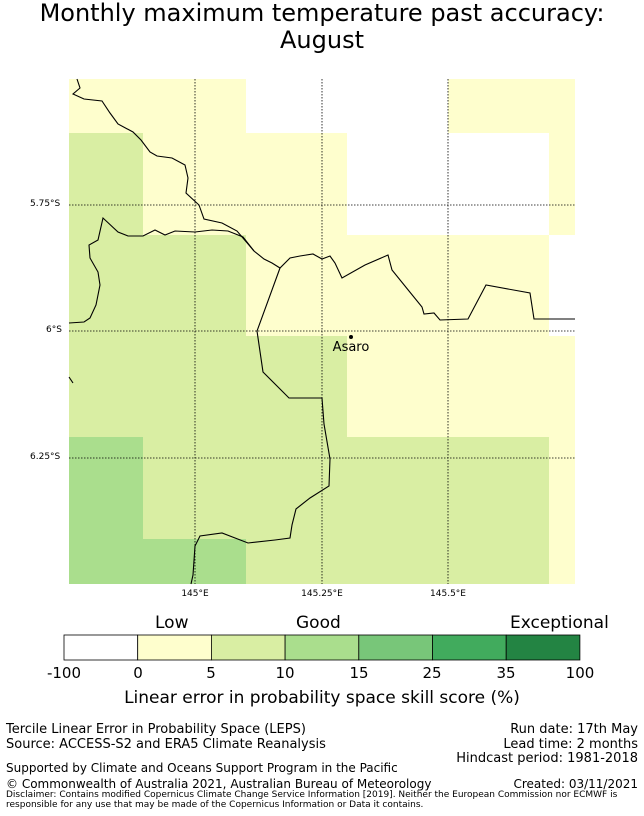 This screenshot has height=816, width=644. Describe the element at coordinates (547, 758) in the screenshot. I see `footer-hindcast: Hindcast period: 1981-2018` at that location.